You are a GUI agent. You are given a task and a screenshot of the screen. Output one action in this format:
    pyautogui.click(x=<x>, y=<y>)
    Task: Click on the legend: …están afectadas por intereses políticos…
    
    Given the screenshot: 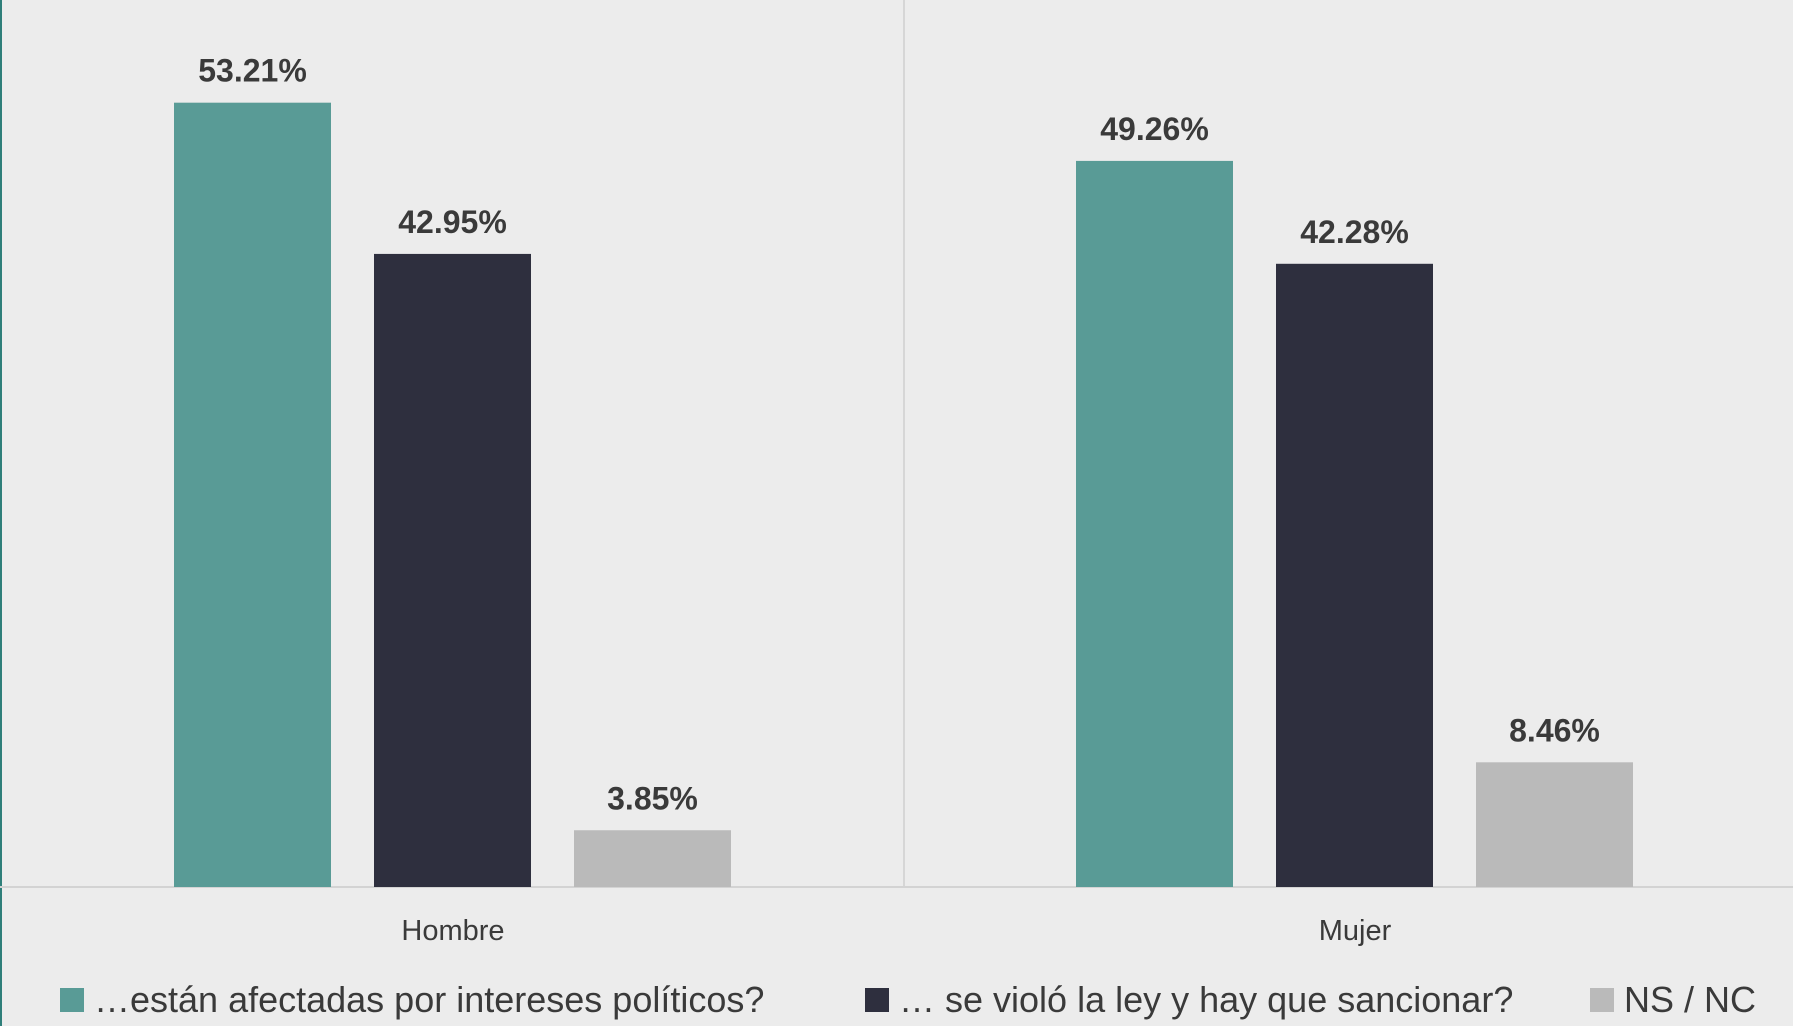 What is the action you would take?
    pyautogui.click(x=908, y=999)
    